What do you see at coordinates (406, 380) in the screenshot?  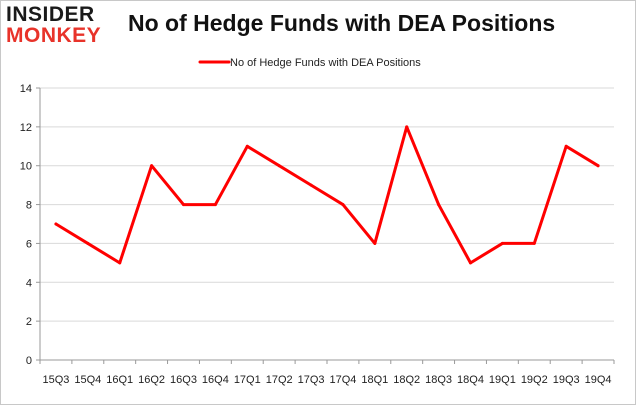 I see `x-tick-label: 18Q2` at bounding box center [406, 380].